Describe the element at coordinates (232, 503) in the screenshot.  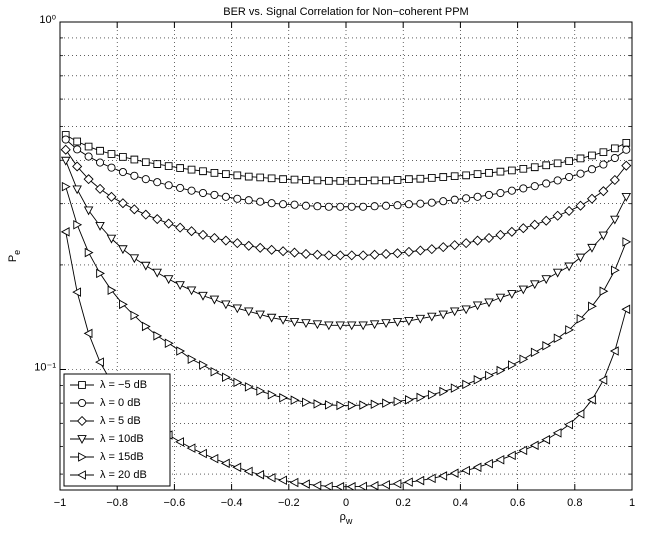
I see `x-tick-label: −0.4` at that location.